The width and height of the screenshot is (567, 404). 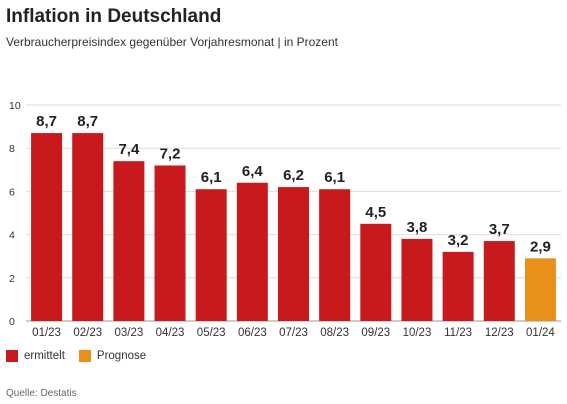 What do you see at coordinates (458, 240) in the screenshot?
I see `data-label: 3,2` at bounding box center [458, 240].